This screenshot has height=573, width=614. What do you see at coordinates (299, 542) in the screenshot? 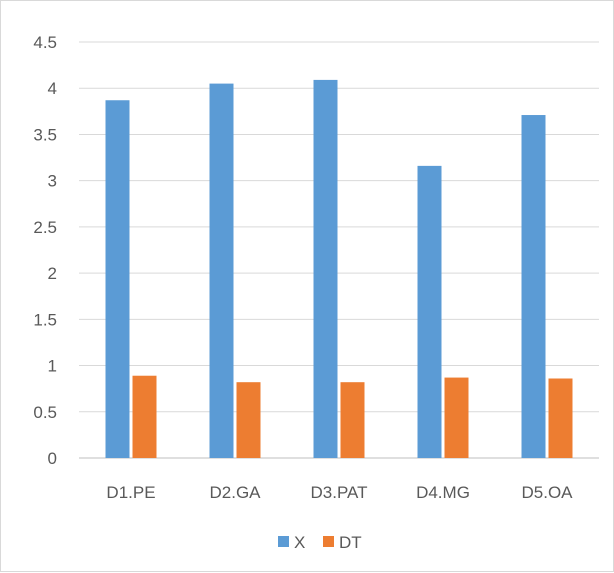
I see `legend-label-x: X` at bounding box center [299, 542].